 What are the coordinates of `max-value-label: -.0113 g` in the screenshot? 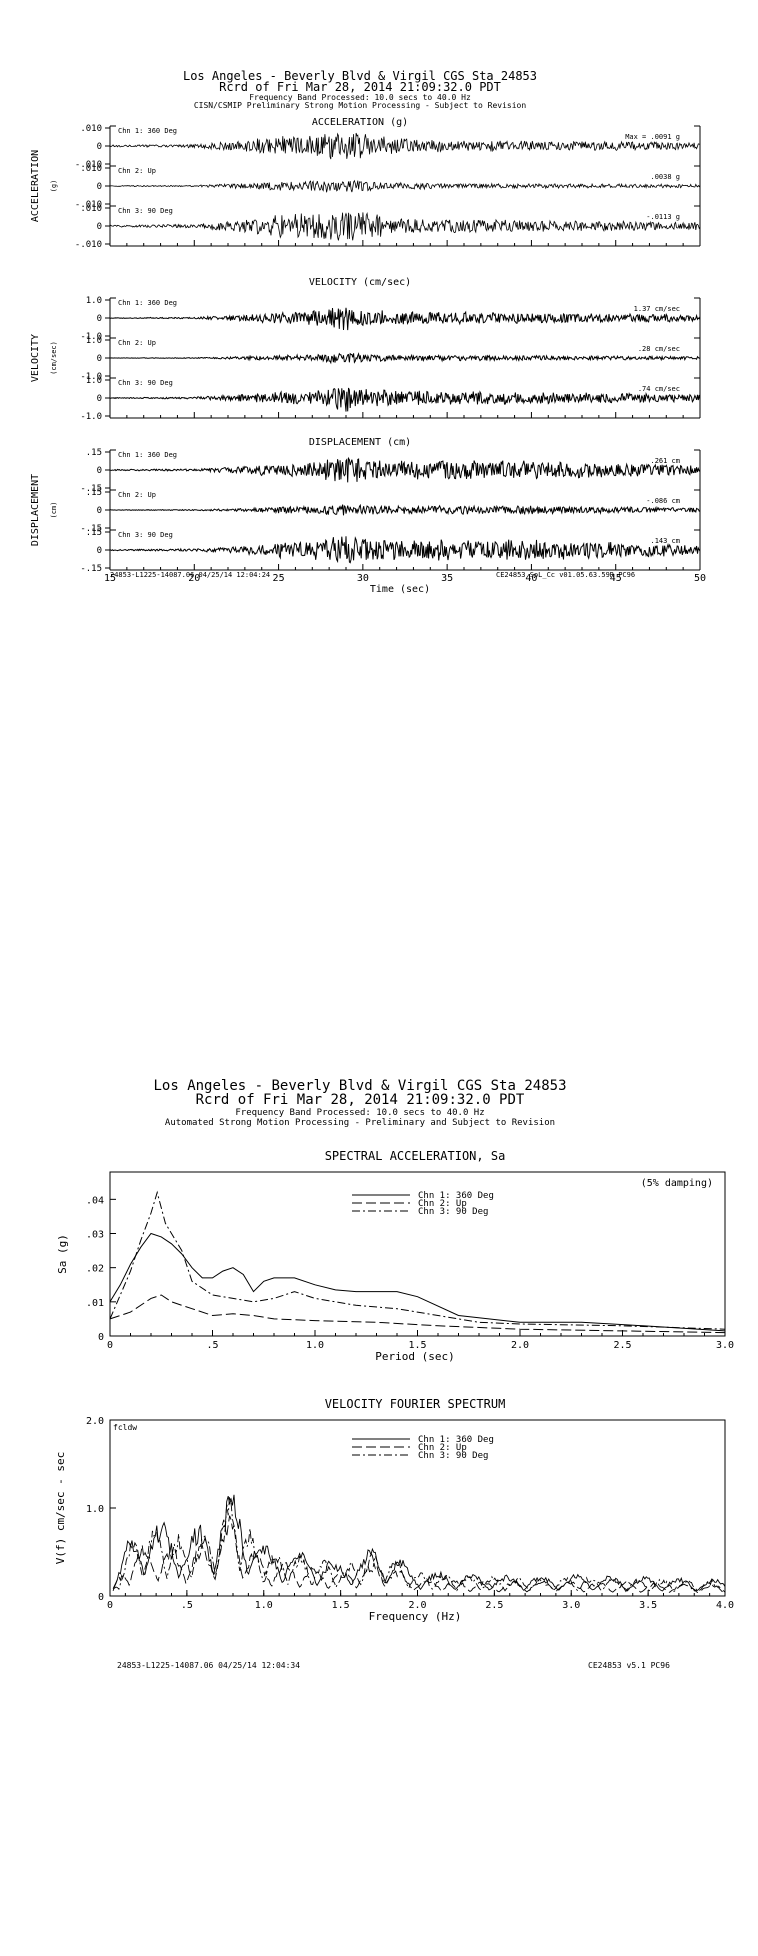 It's located at (663, 217).